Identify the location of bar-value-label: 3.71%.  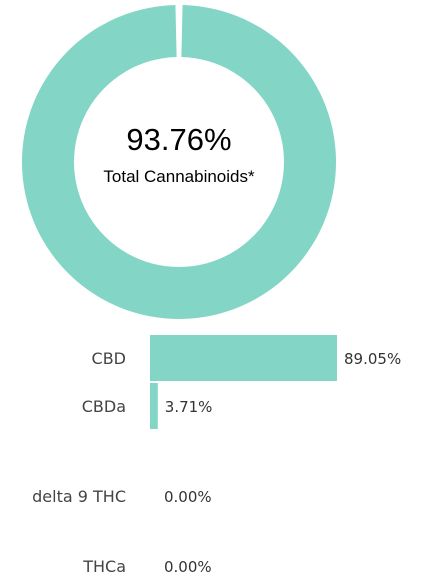
(189, 407).